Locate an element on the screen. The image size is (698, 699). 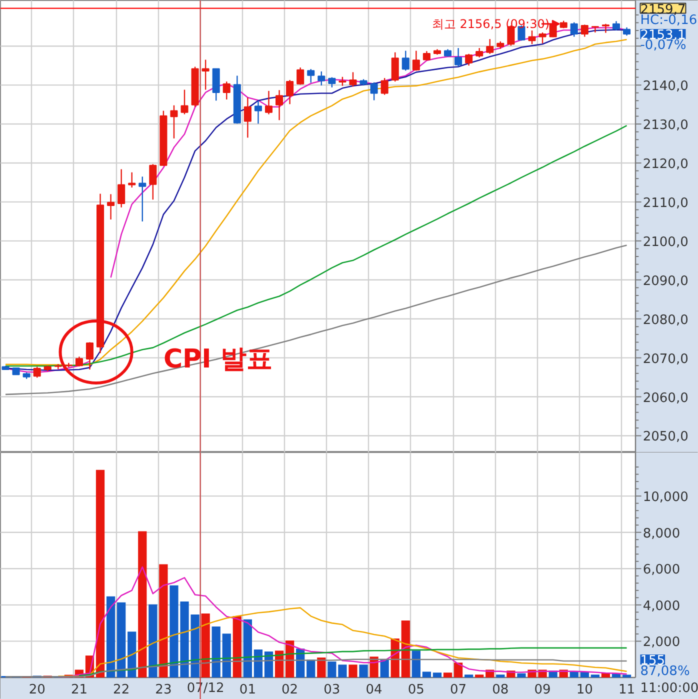
x-tick-label: 03 is located at coordinates (332, 690).